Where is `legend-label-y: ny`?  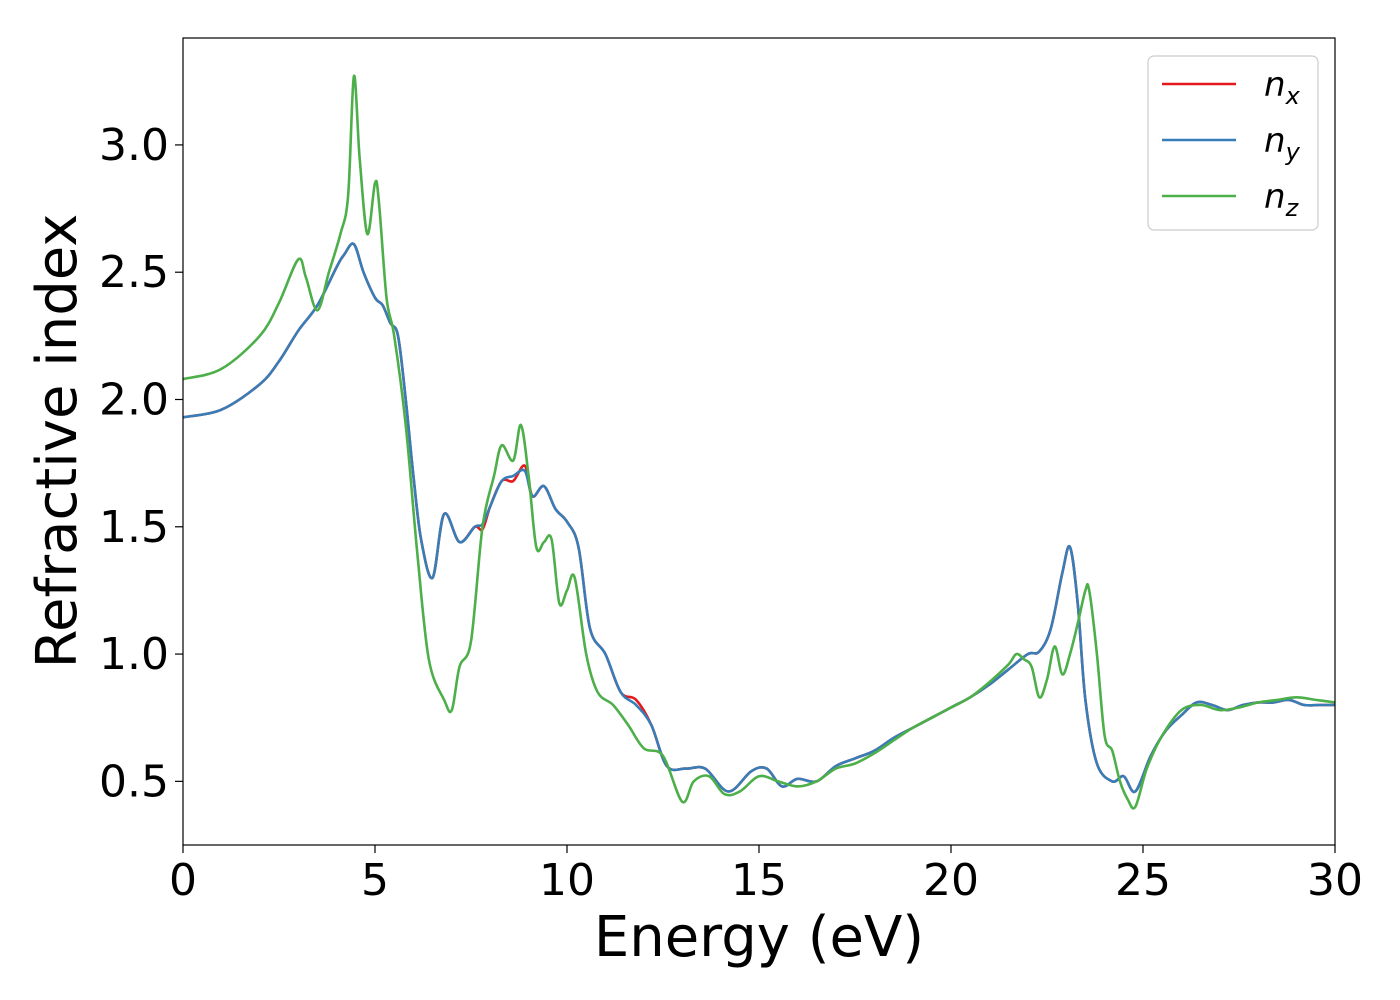
legend-label-y: ny is located at coordinates (1282, 143).